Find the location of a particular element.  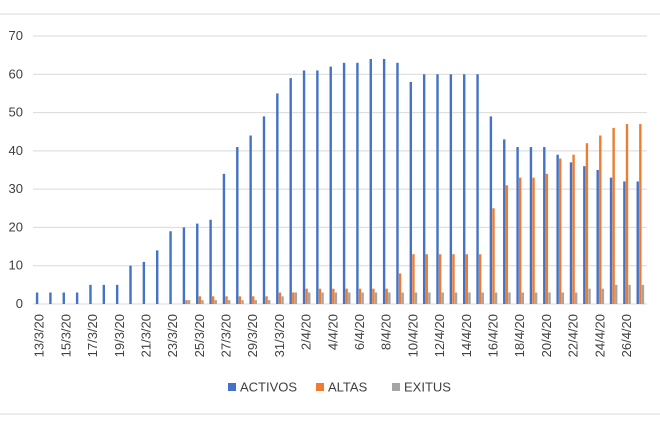

y-tick-label: 50 is located at coordinates (16, 112).